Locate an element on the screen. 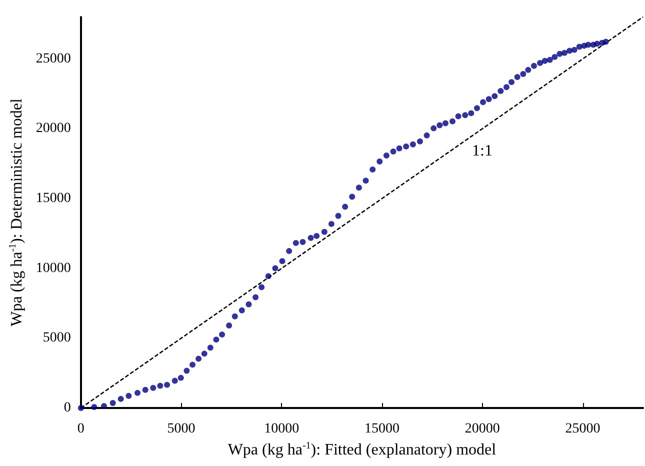 Image resolution: width=645 pixels, height=466 pixels. x-tick-label: 0 is located at coordinates (80, 429).